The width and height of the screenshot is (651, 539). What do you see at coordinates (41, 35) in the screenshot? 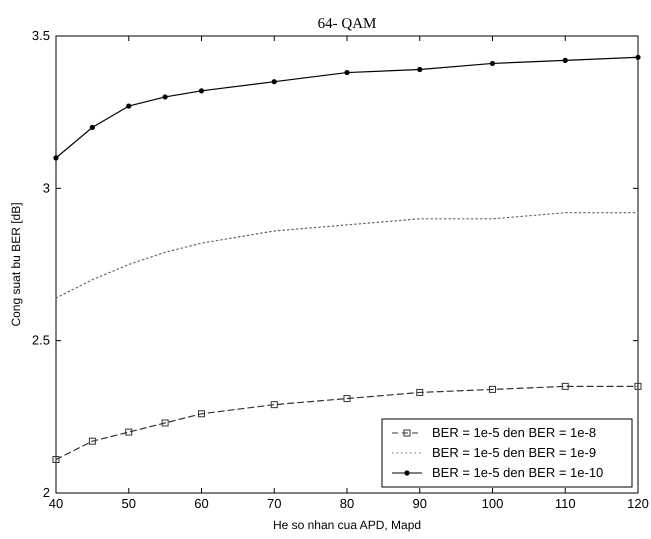
I see `y-tick-label: 3.5` at bounding box center [41, 35].